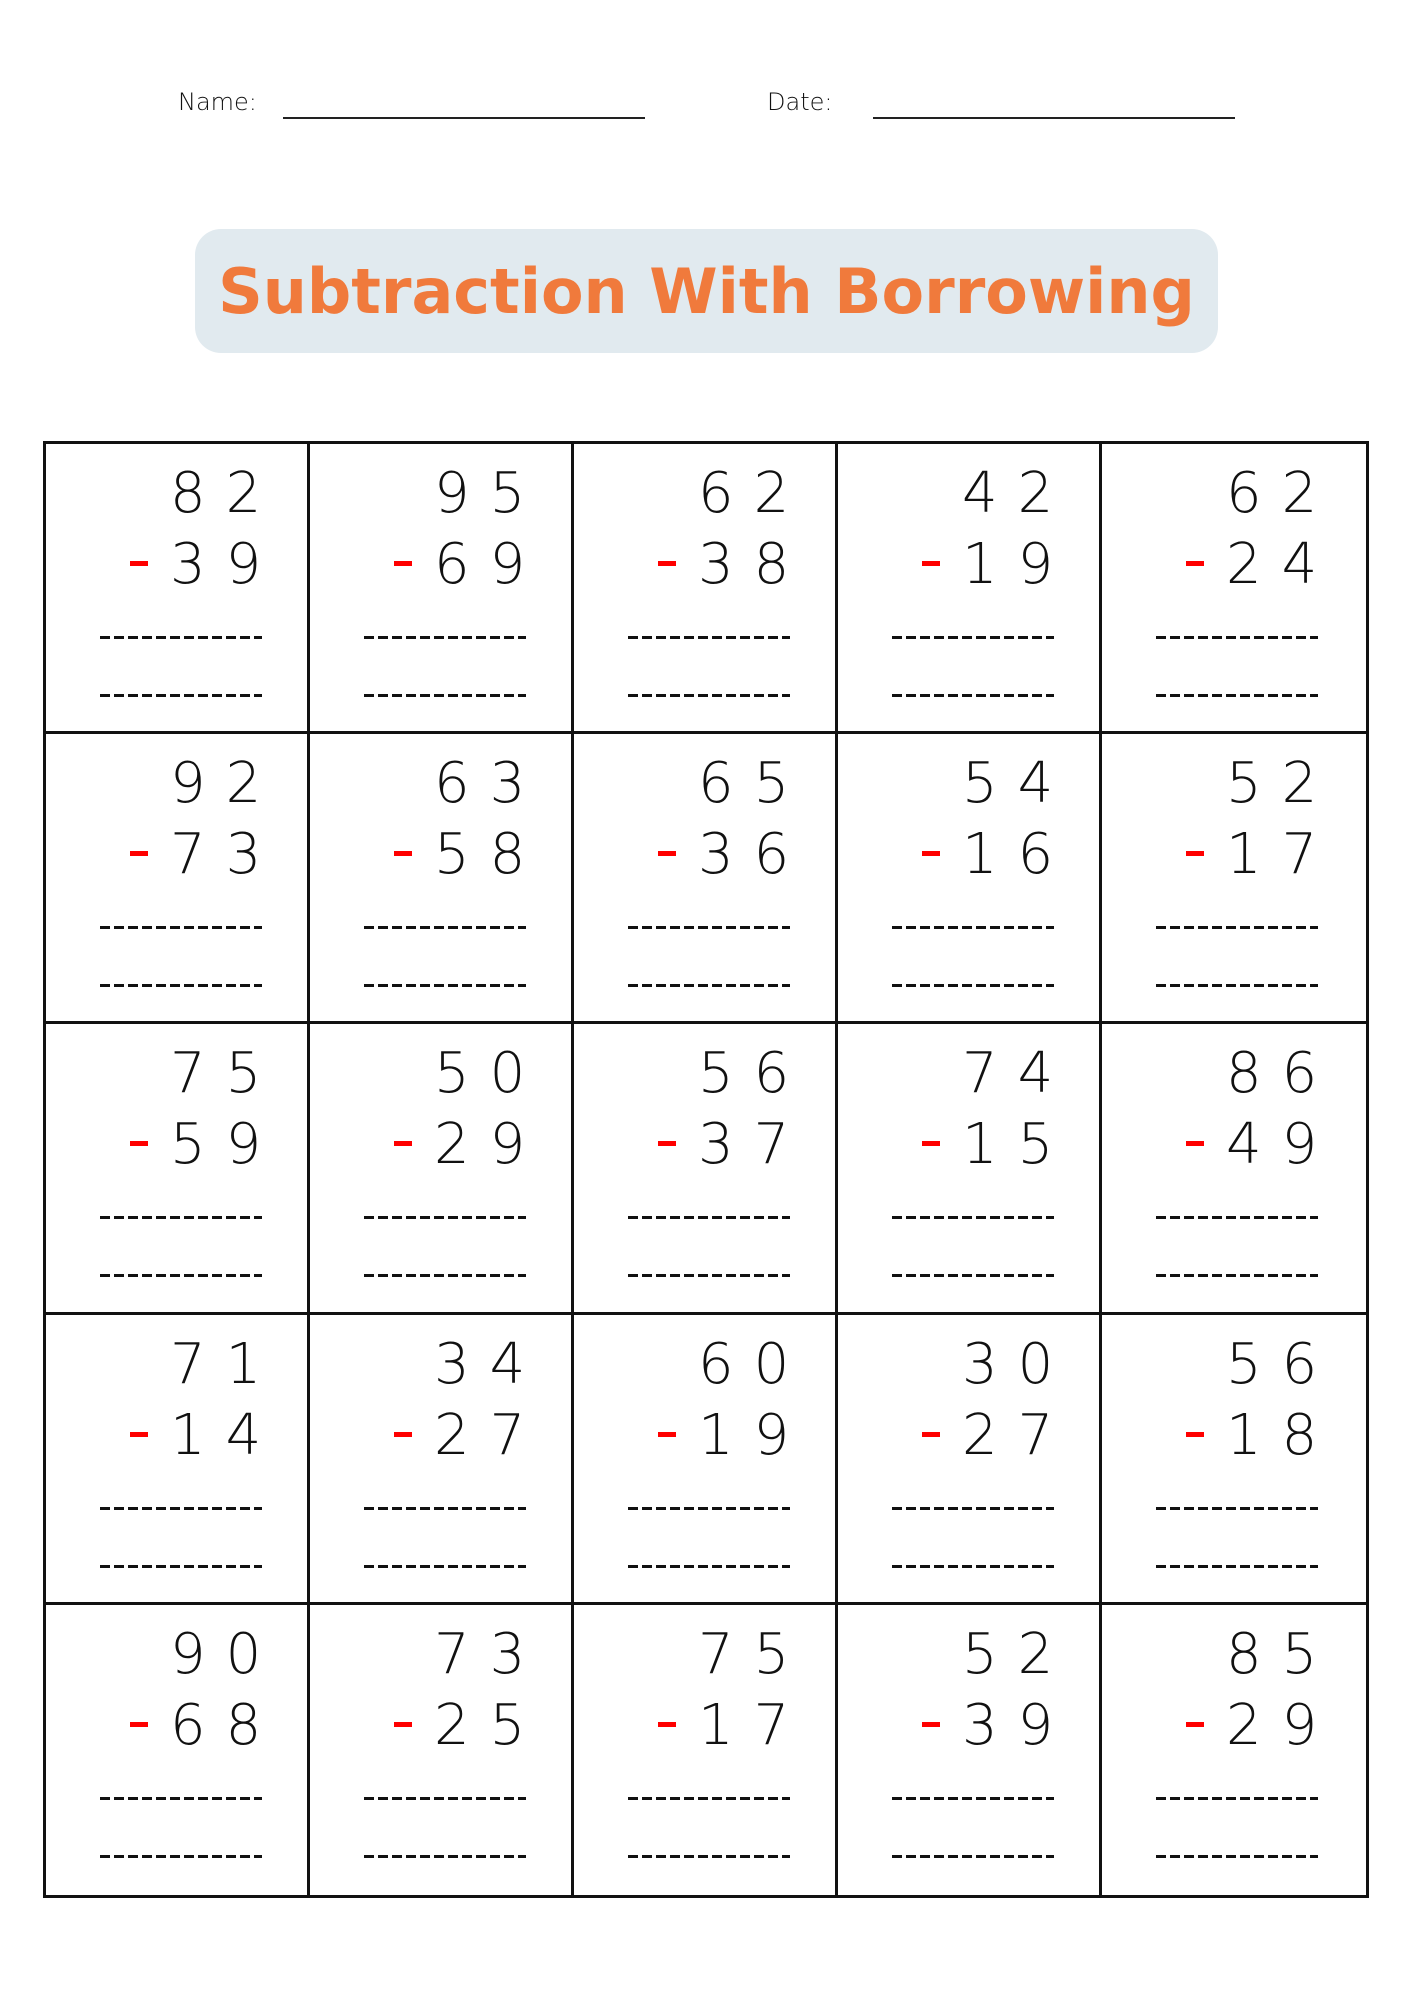  Describe the element at coordinates (1234, 589) in the screenshot. I see `problem-cell: 62 24` at that location.